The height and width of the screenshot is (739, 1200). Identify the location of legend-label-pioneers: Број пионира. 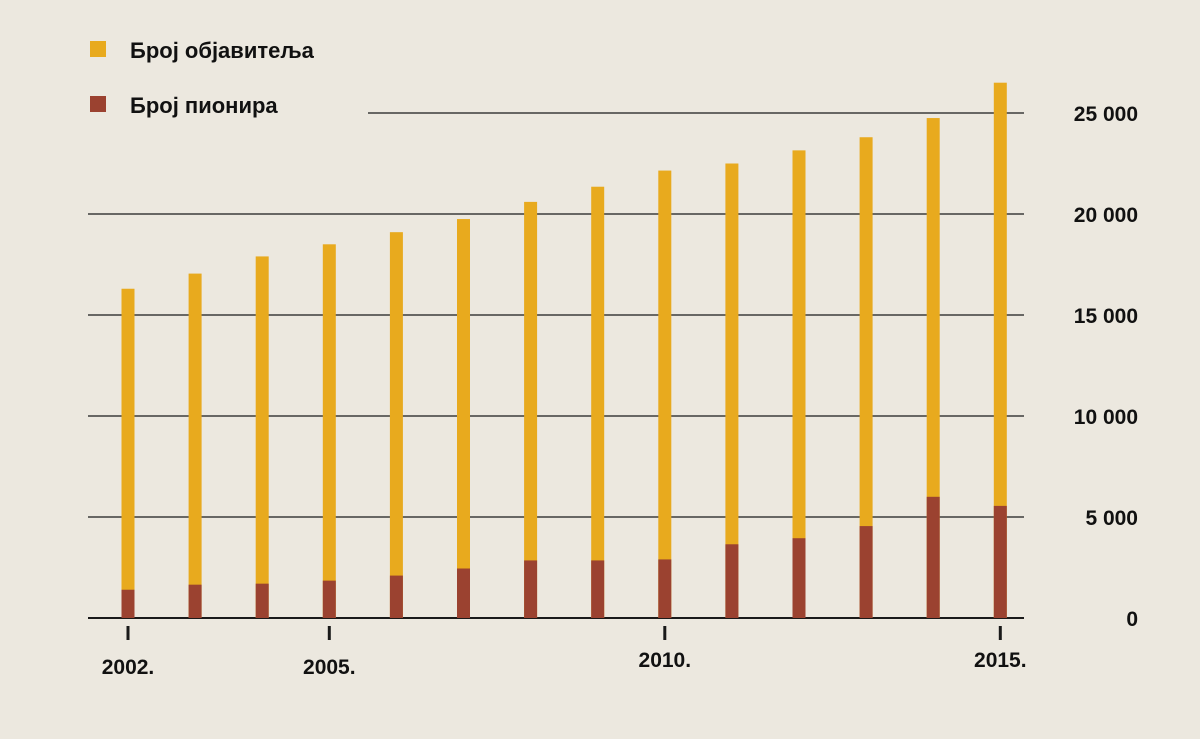
(204, 105).